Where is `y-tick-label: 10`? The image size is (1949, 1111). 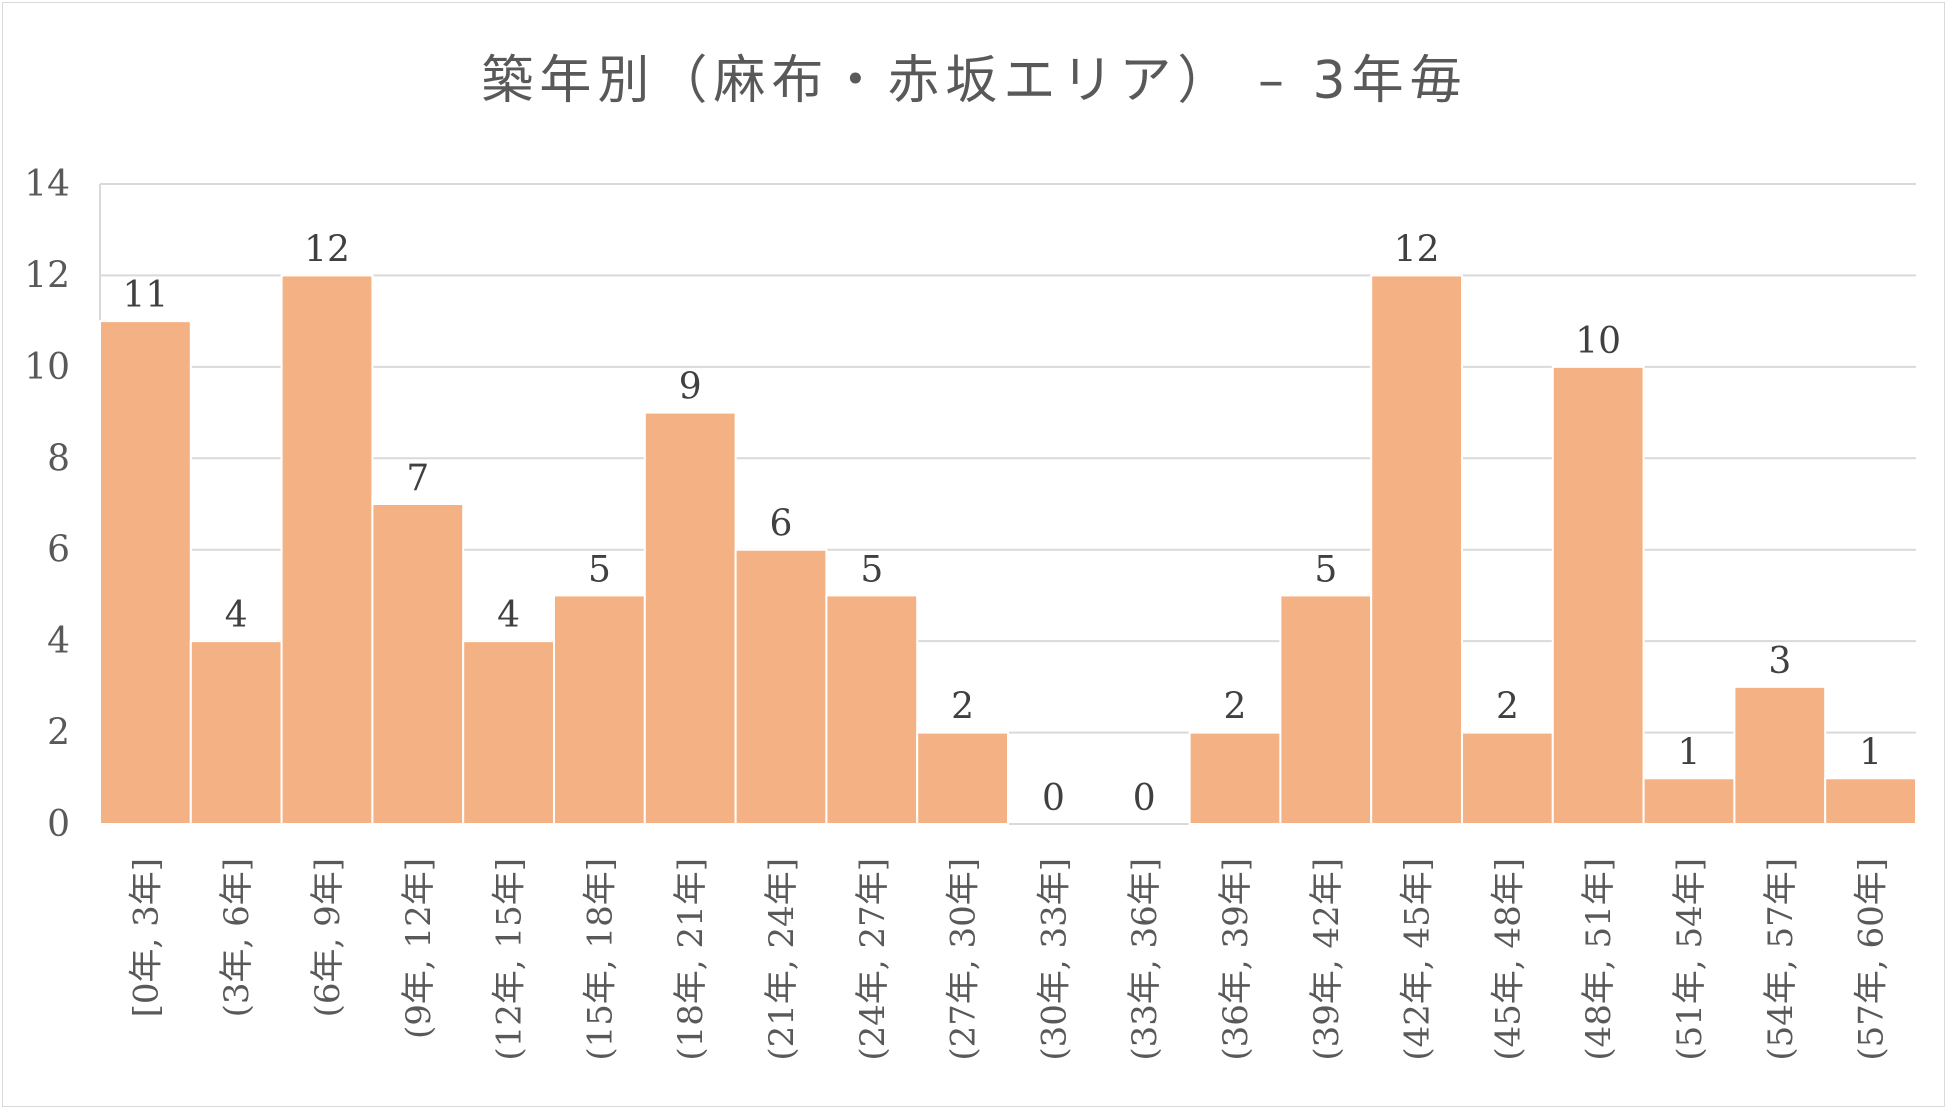 y-tick-label: 10 is located at coordinates (47, 367).